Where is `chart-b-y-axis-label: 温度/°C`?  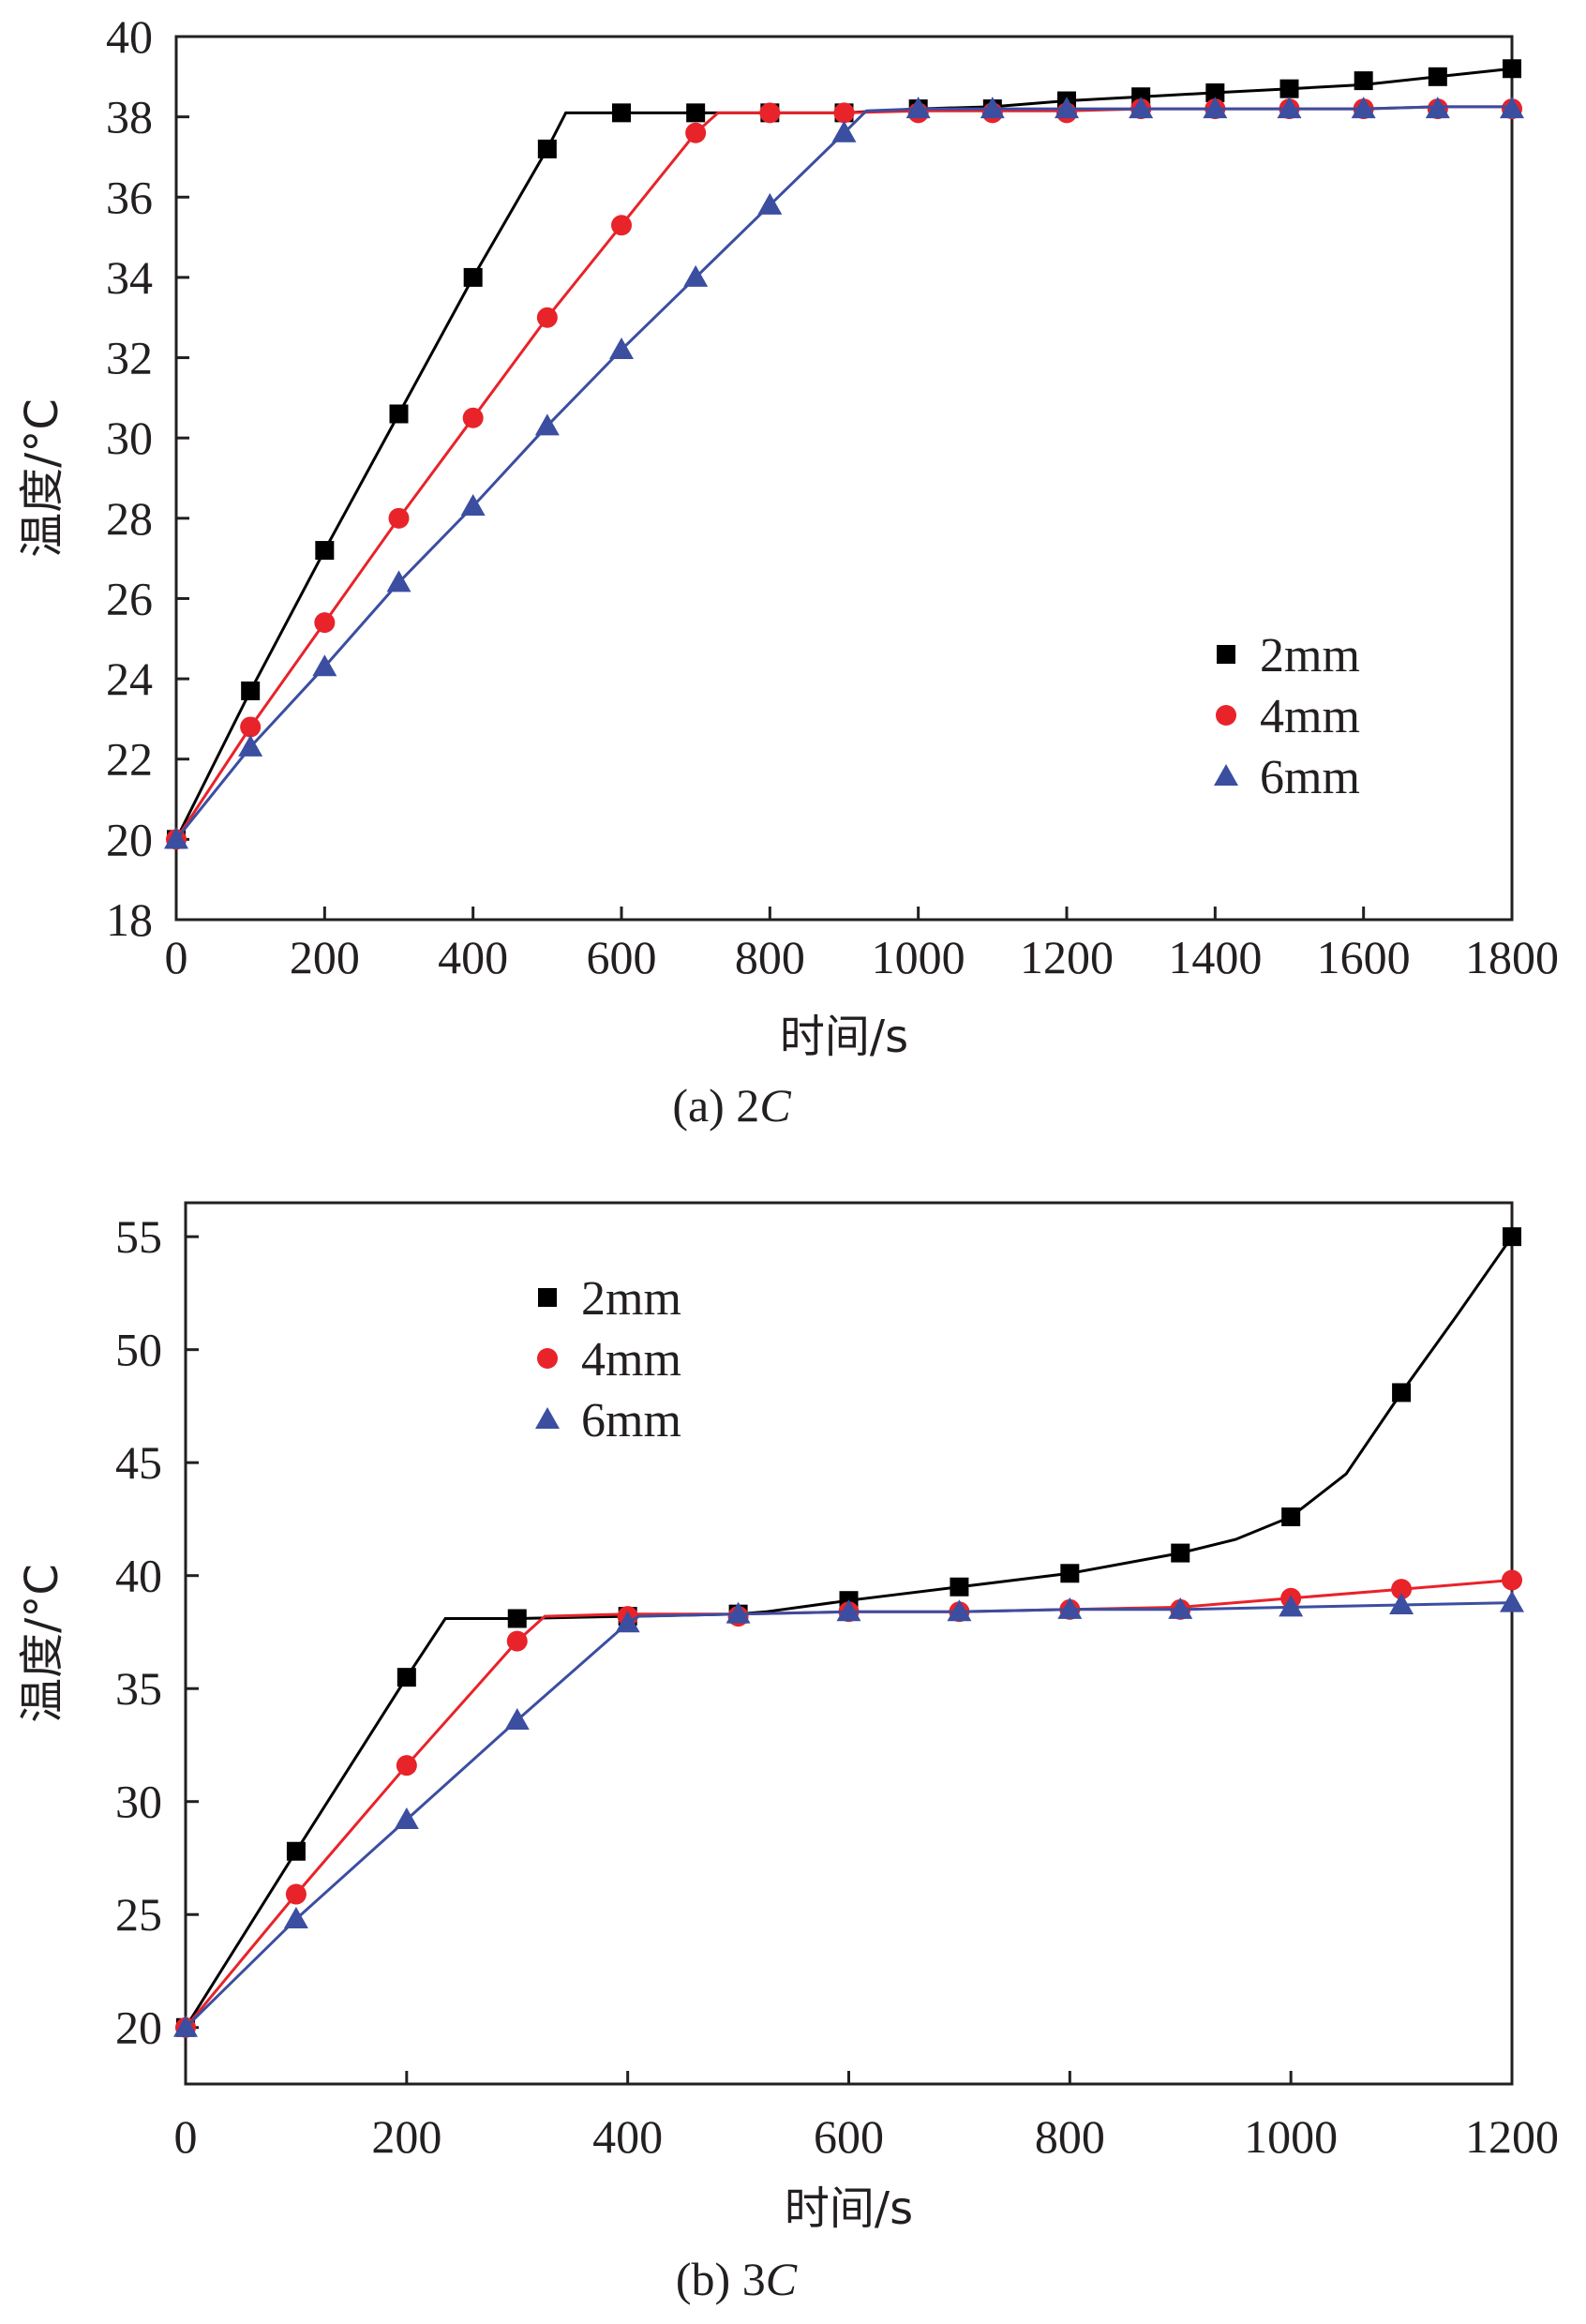
chart-b-y-axis-label: 温度/°C is located at coordinates (42, 1644).